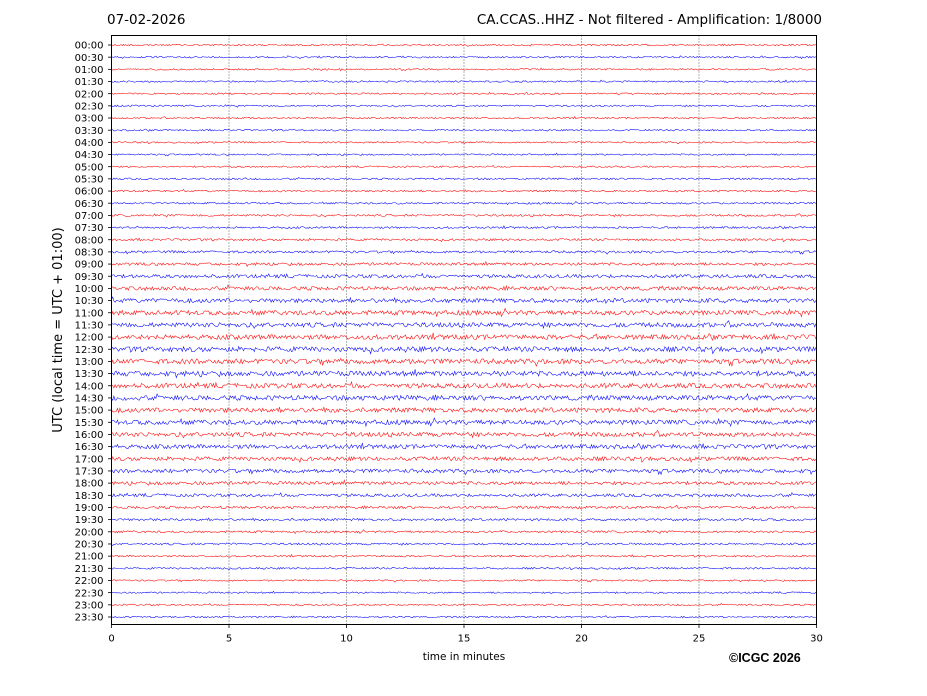 This screenshot has height=696, width=927. I want to click on y-tick-label: 23:00, so click(89, 605).